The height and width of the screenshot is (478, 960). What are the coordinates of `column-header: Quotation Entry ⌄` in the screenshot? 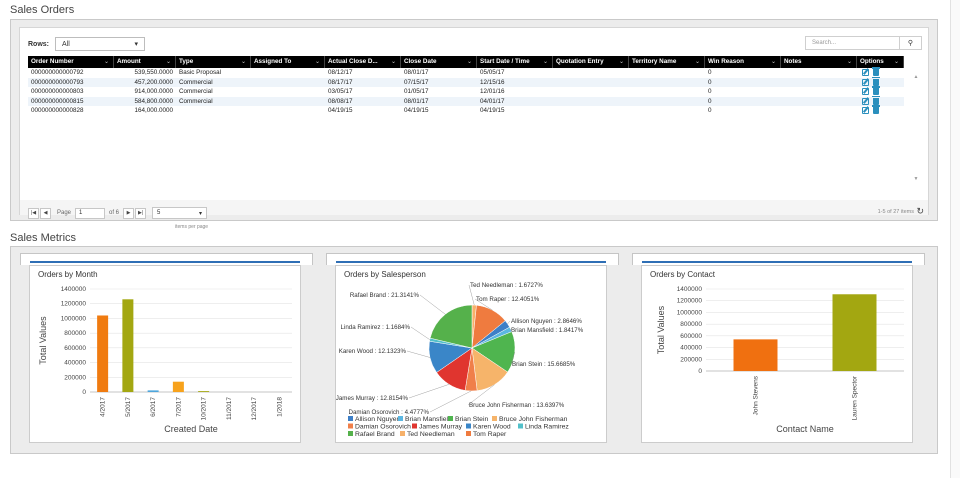 It's located at (591, 62).